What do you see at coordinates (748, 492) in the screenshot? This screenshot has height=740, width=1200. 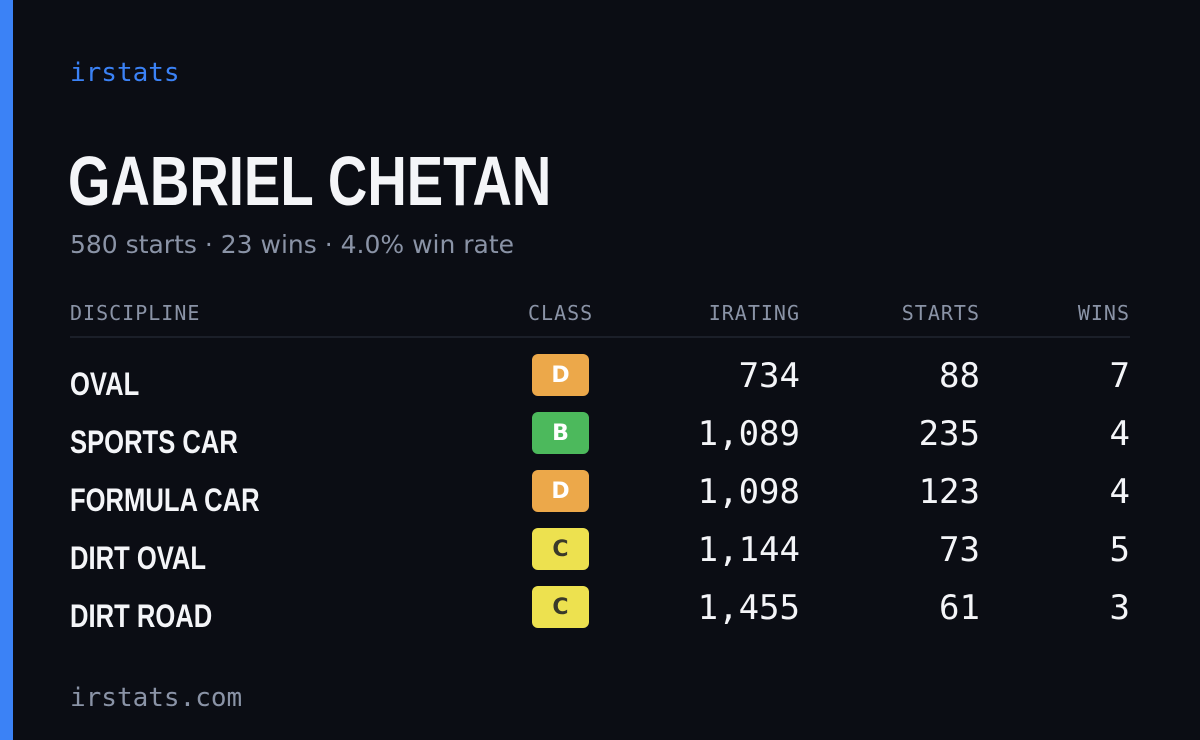 I see `irating-value: 1,098` at bounding box center [748, 492].